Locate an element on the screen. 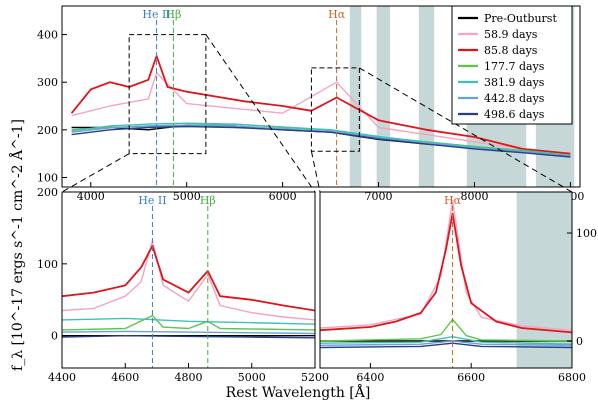 Image resolution: width=598 pixels, height=403 pixels. y-tick-label: 400 is located at coordinates (47, 35).